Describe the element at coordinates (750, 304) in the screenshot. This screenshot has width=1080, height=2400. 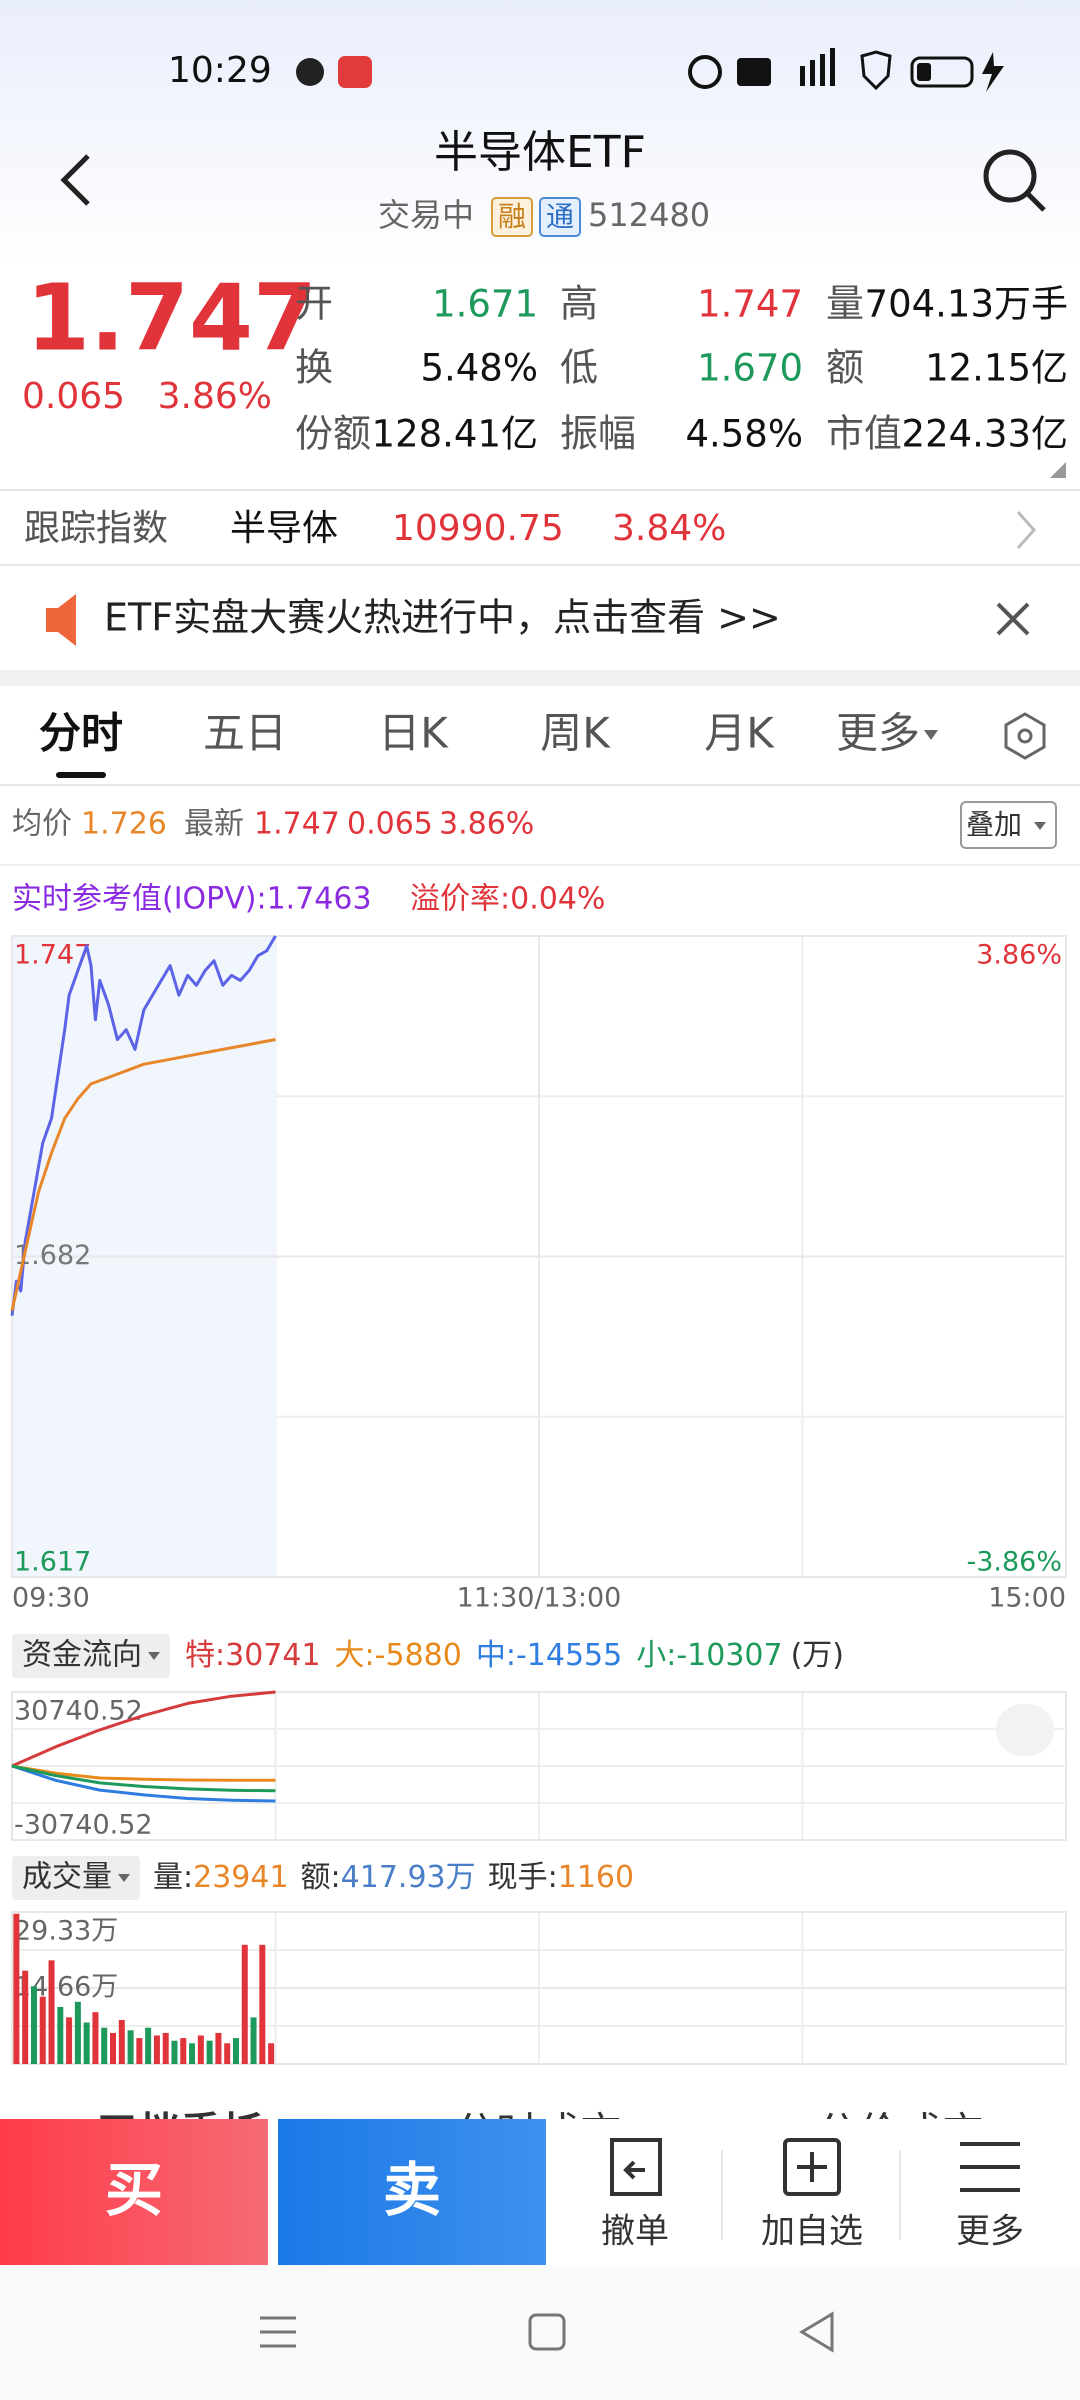
I see `stat-value: 1.747` at that location.